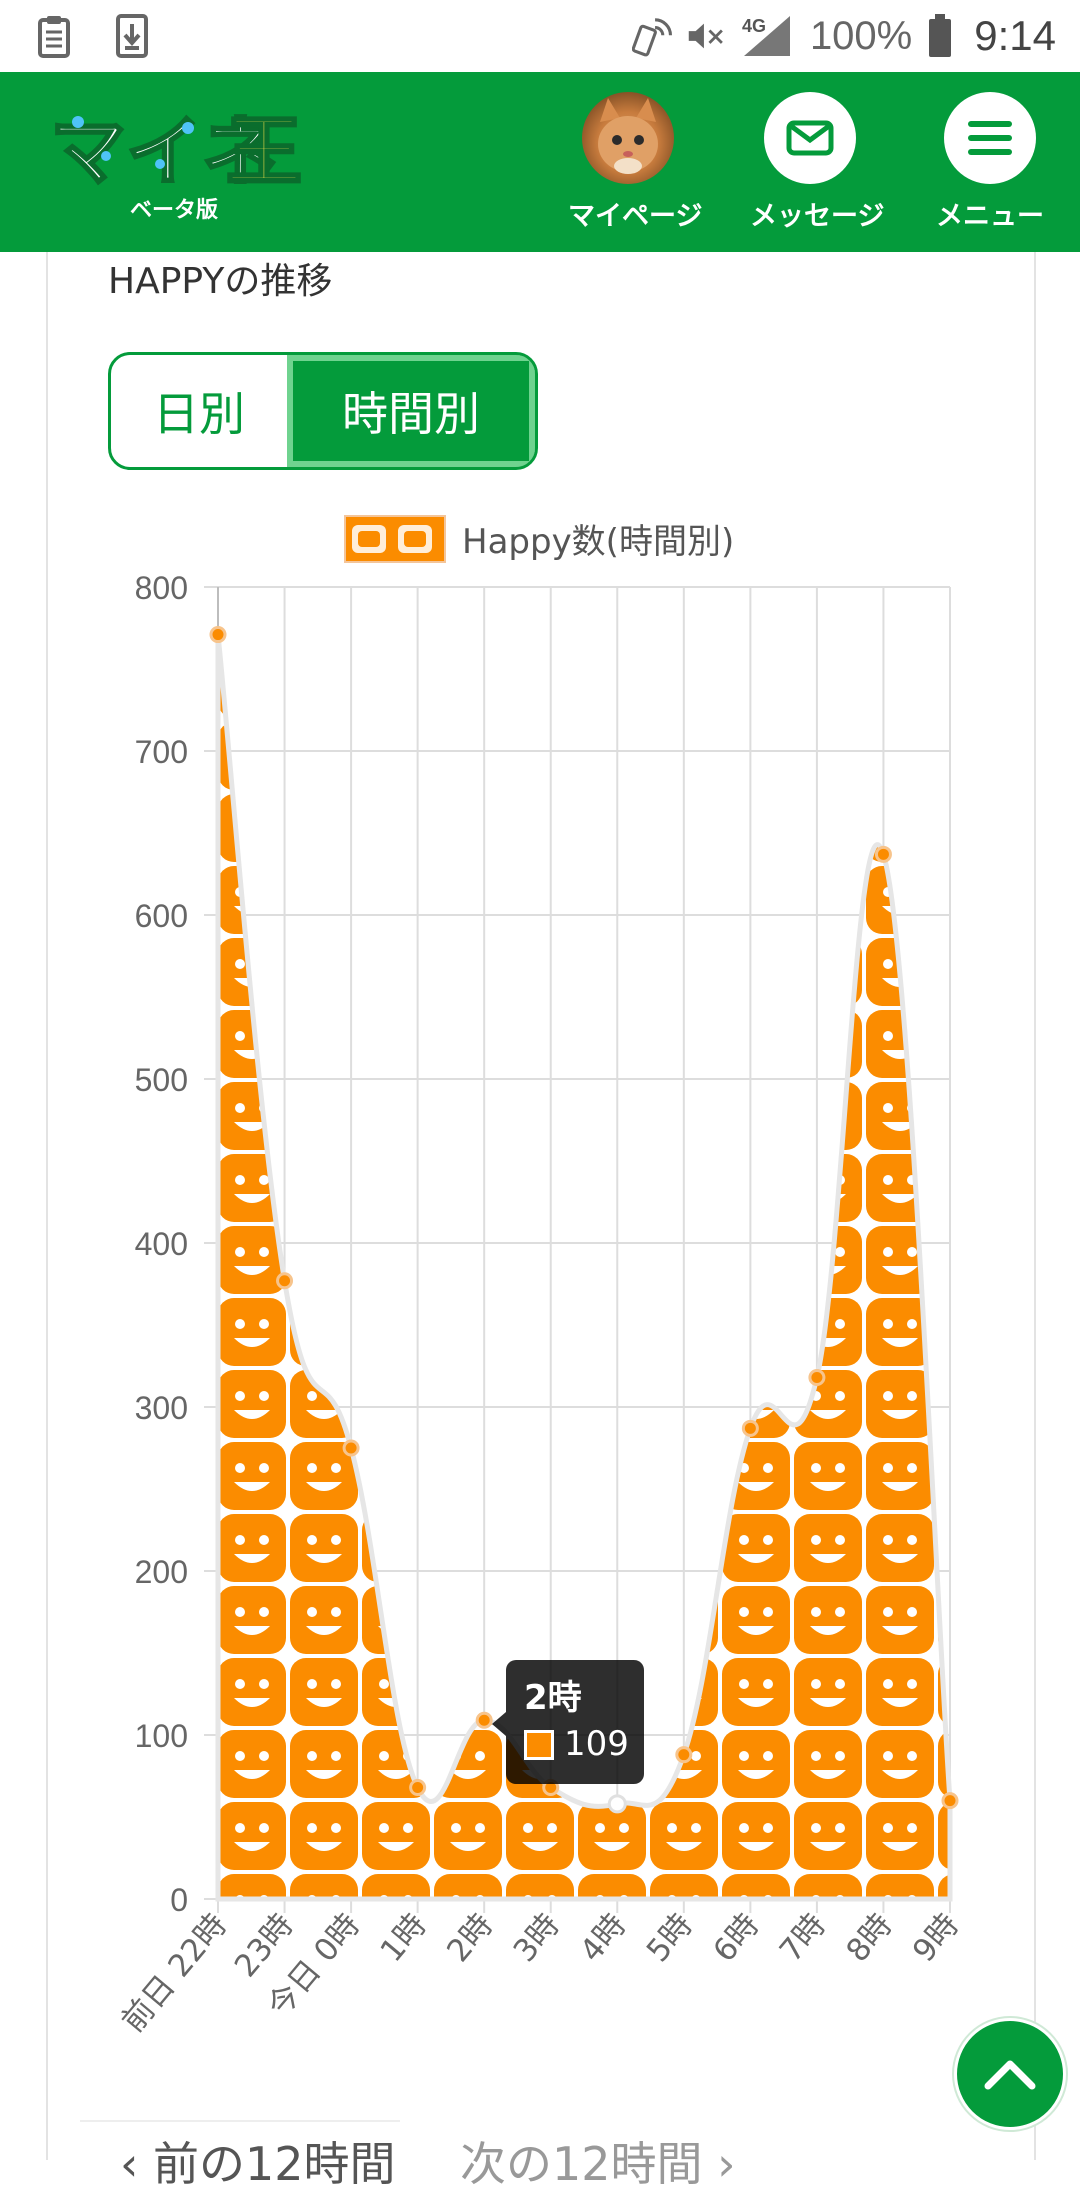  I want to click on toggle-daily: 日別, so click(199, 414).